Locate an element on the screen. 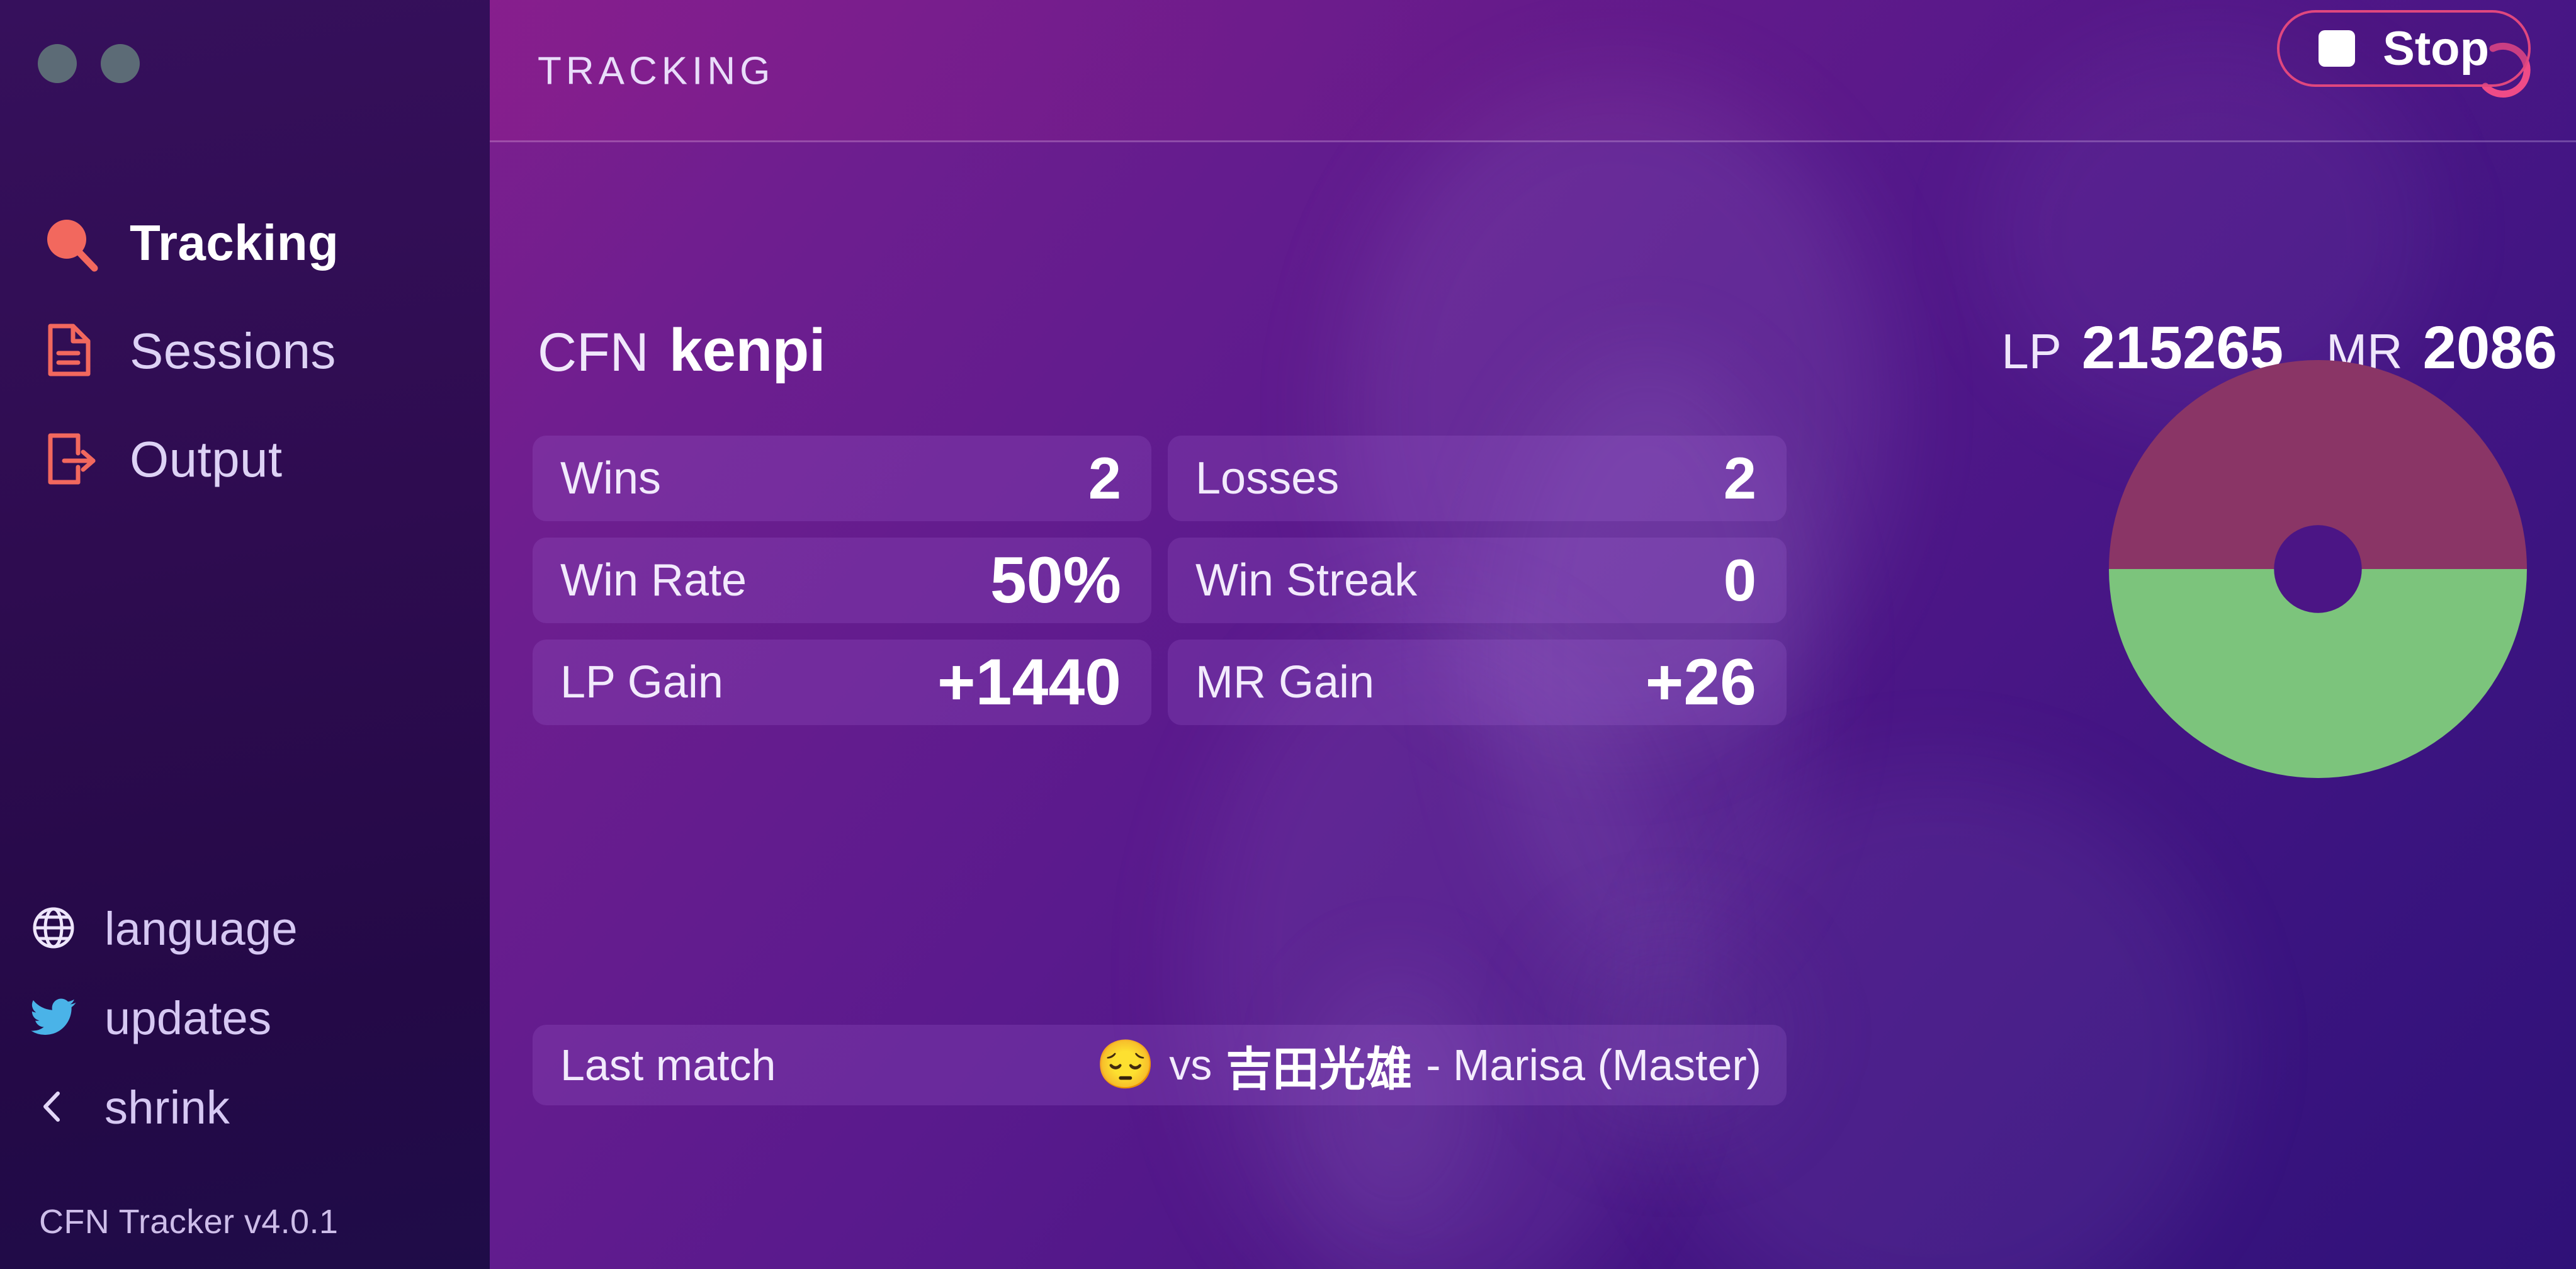 The height and width of the screenshot is (1269, 2576). sidebar-item-label: shrink is located at coordinates (167, 1107).